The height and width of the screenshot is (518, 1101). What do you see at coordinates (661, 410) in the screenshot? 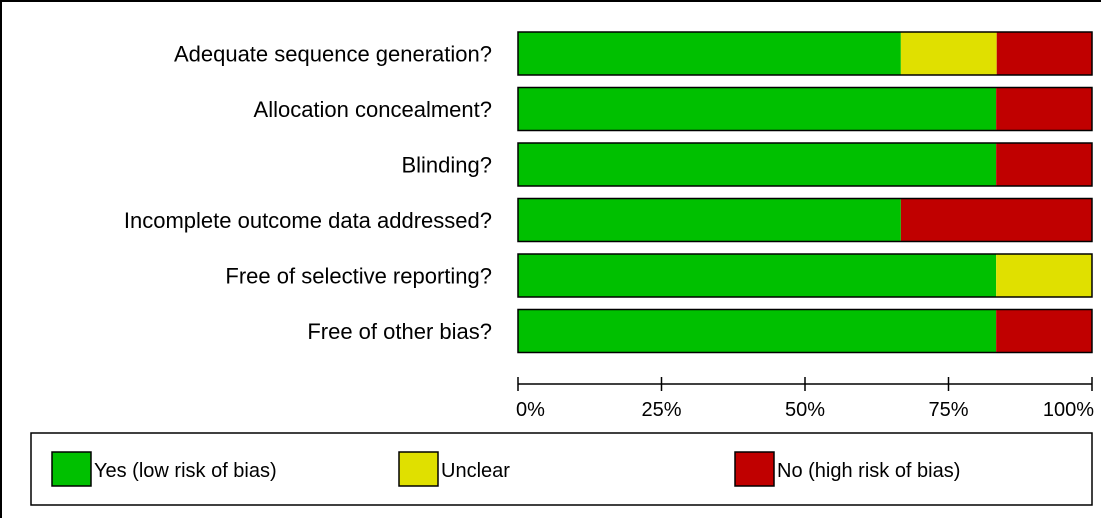
I see `x-tick-label: 25%` at bounding box center [661, 410].